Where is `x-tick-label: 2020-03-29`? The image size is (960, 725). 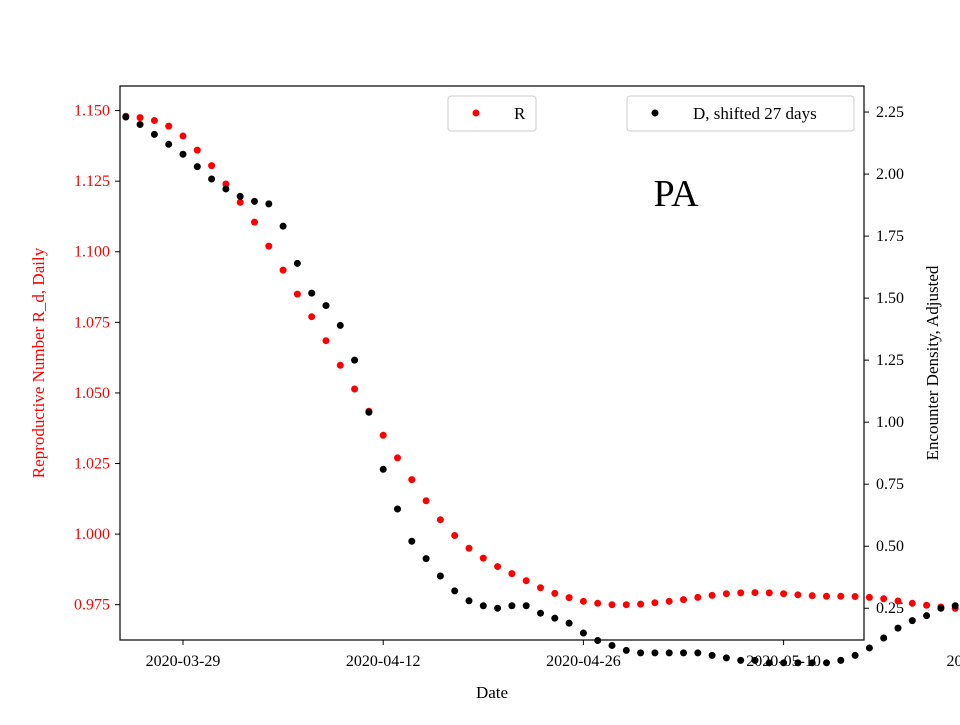 x-tick-label: 2020-03-29 is located at coordinates (183, 661).